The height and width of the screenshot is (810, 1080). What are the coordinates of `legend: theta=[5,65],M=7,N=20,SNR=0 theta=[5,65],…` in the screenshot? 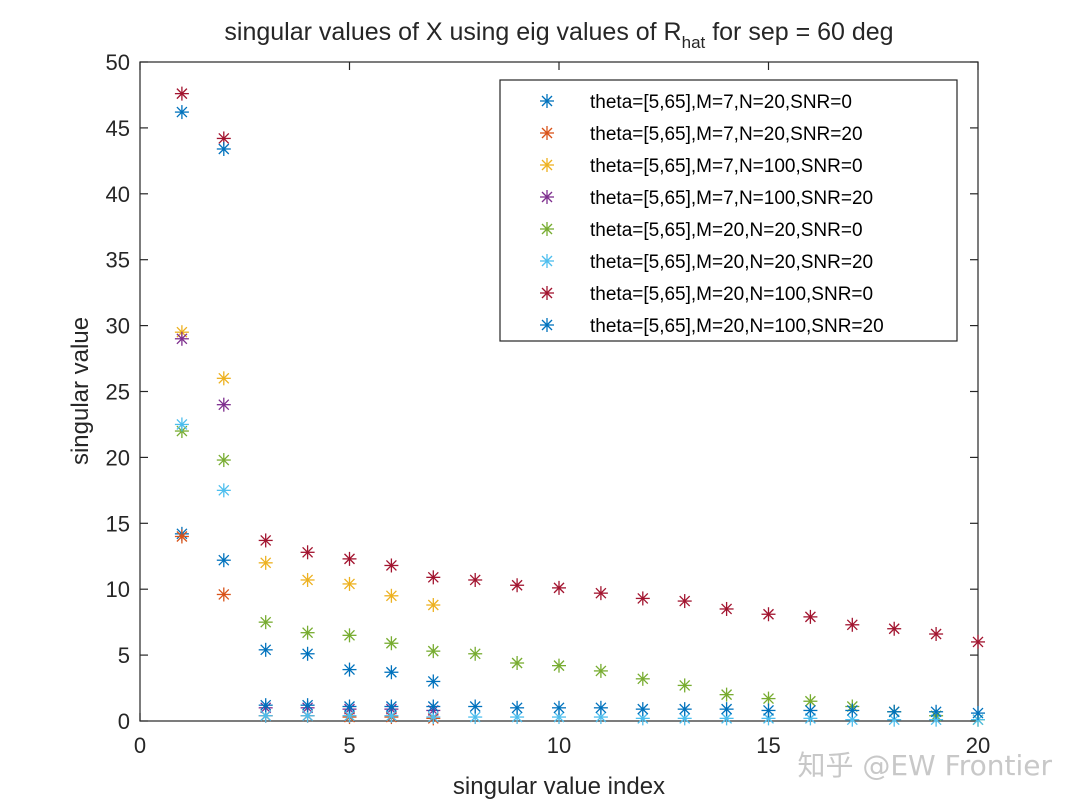 It's located at (728, 210).